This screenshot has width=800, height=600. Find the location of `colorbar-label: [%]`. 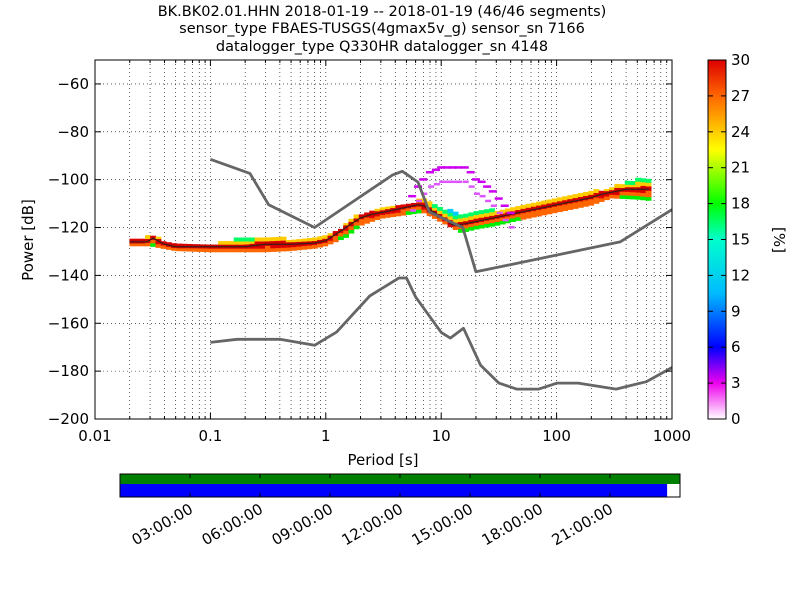

colorbar-label: [%] is located at coordinates (779, 240).